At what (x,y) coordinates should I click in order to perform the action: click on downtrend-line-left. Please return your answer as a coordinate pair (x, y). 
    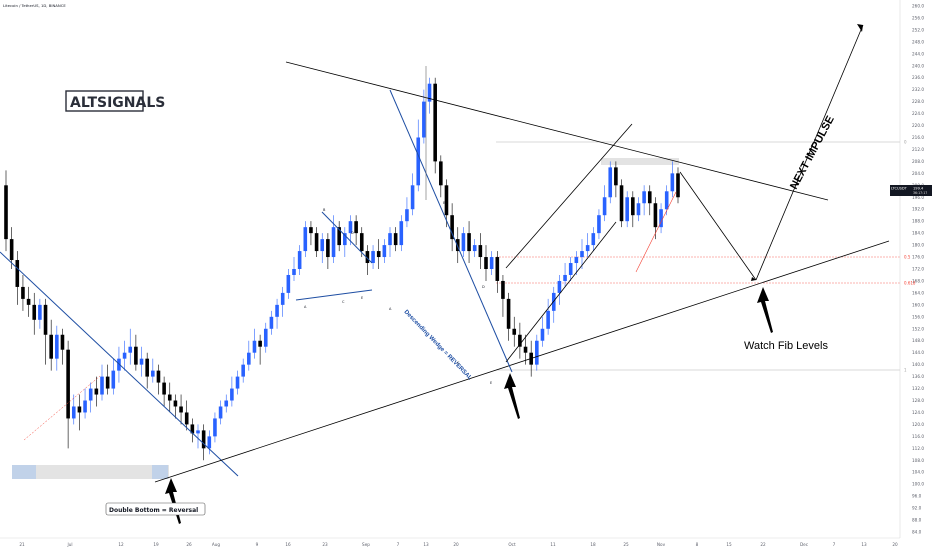
    Looking at the image, I should click on (119, 364).